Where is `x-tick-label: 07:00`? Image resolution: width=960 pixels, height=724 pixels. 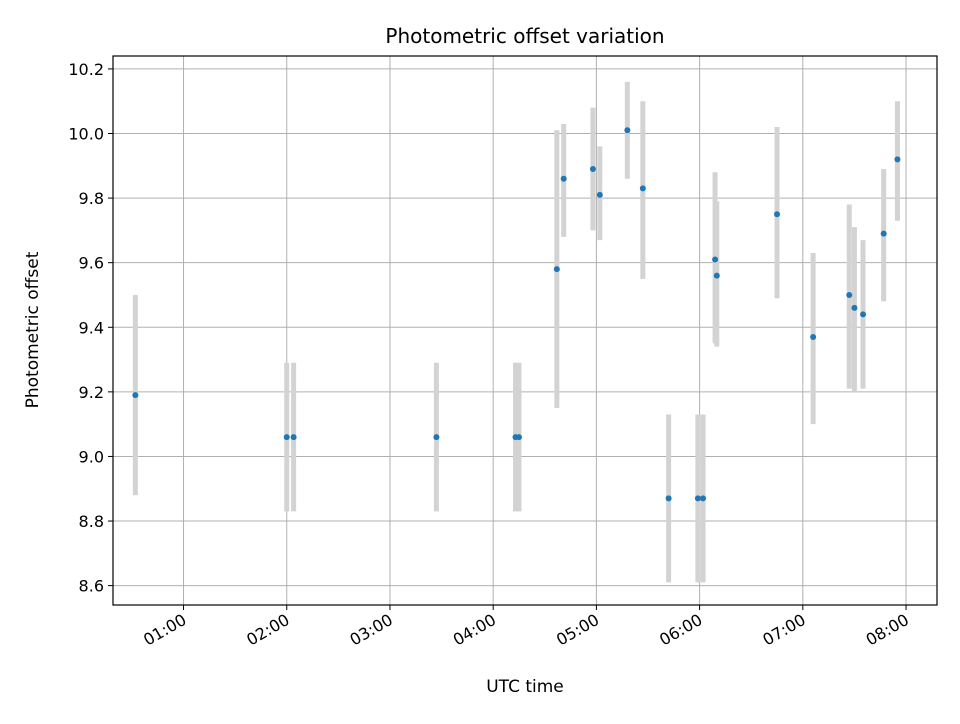 x-tick-label: 07:00 is located at coordinates (783, 630).